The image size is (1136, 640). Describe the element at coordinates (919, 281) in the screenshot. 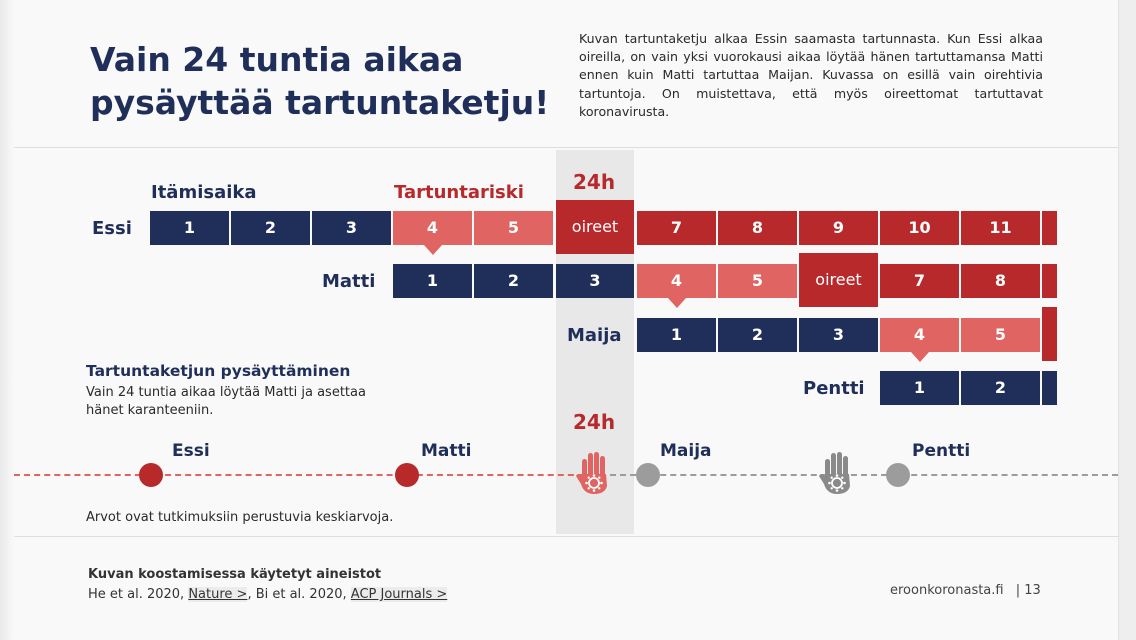

I see `matti-day-cell: 7` at that location.